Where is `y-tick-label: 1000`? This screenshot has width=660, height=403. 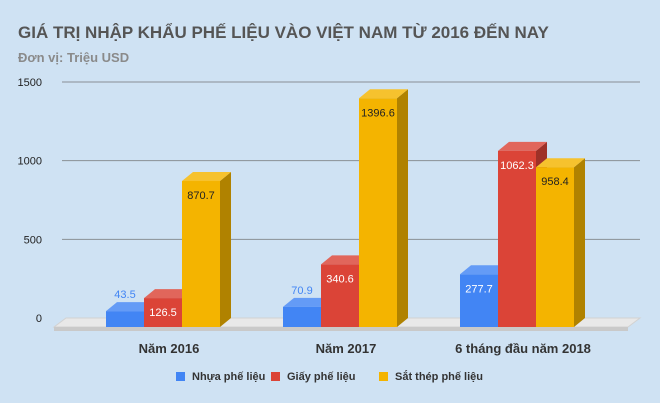 y-tick-label: 1000 is located at coordinates (30, 162).